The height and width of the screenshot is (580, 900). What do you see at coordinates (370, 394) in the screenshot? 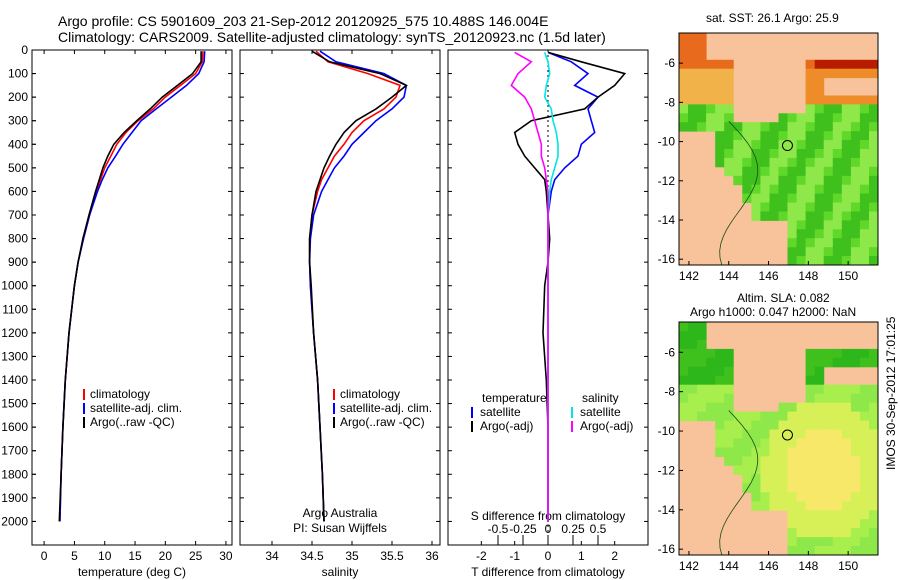
I see `legend-entry: climatology` at bounding box center [370, 394].